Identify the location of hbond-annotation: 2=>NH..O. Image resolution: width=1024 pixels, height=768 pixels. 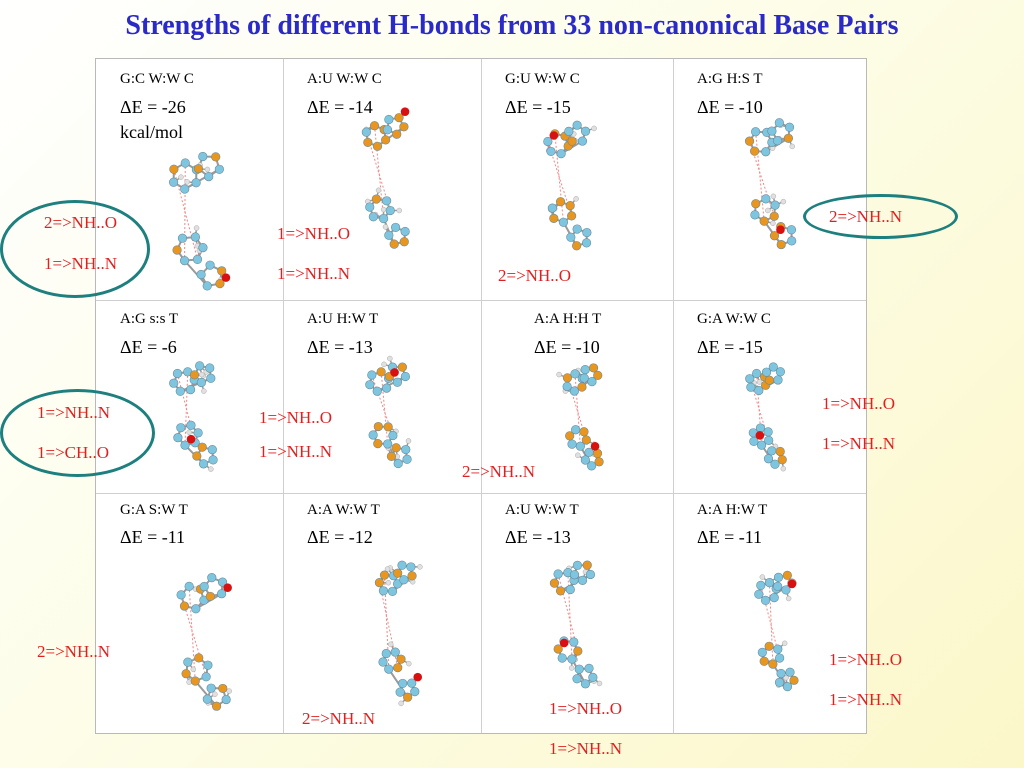
(535, 275).